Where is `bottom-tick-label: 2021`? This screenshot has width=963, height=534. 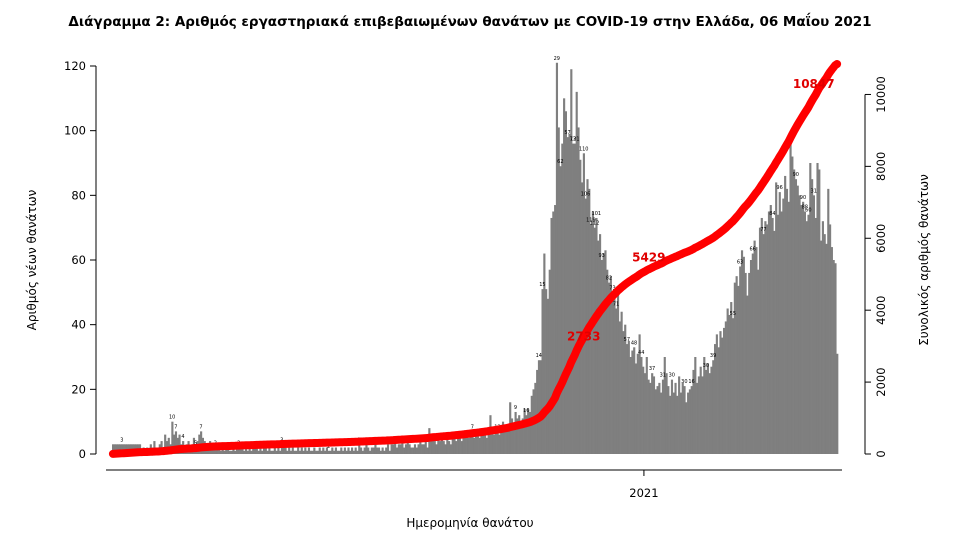
bottom-tick-label: 2021 is located at coordinates (643, 493).